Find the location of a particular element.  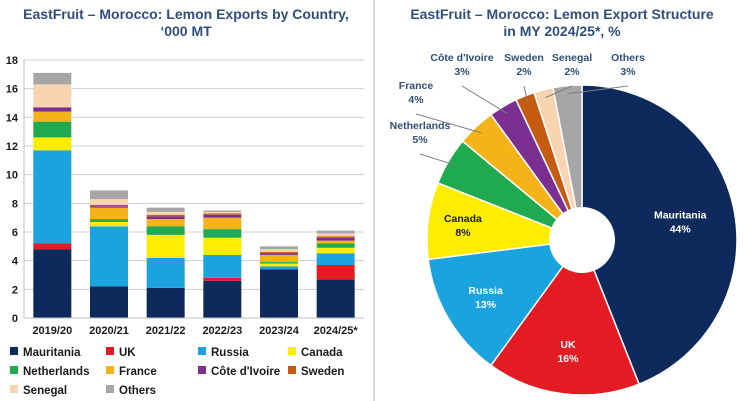

legend-item: Côte d'Ivoire is located at coordinates (239, 372).